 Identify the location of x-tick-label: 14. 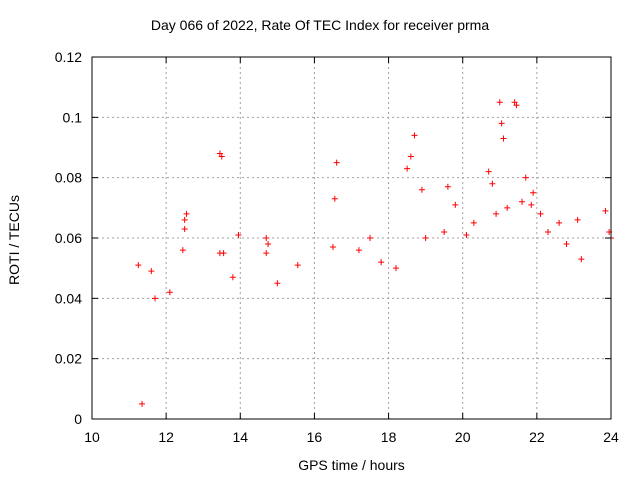
(240, 437).